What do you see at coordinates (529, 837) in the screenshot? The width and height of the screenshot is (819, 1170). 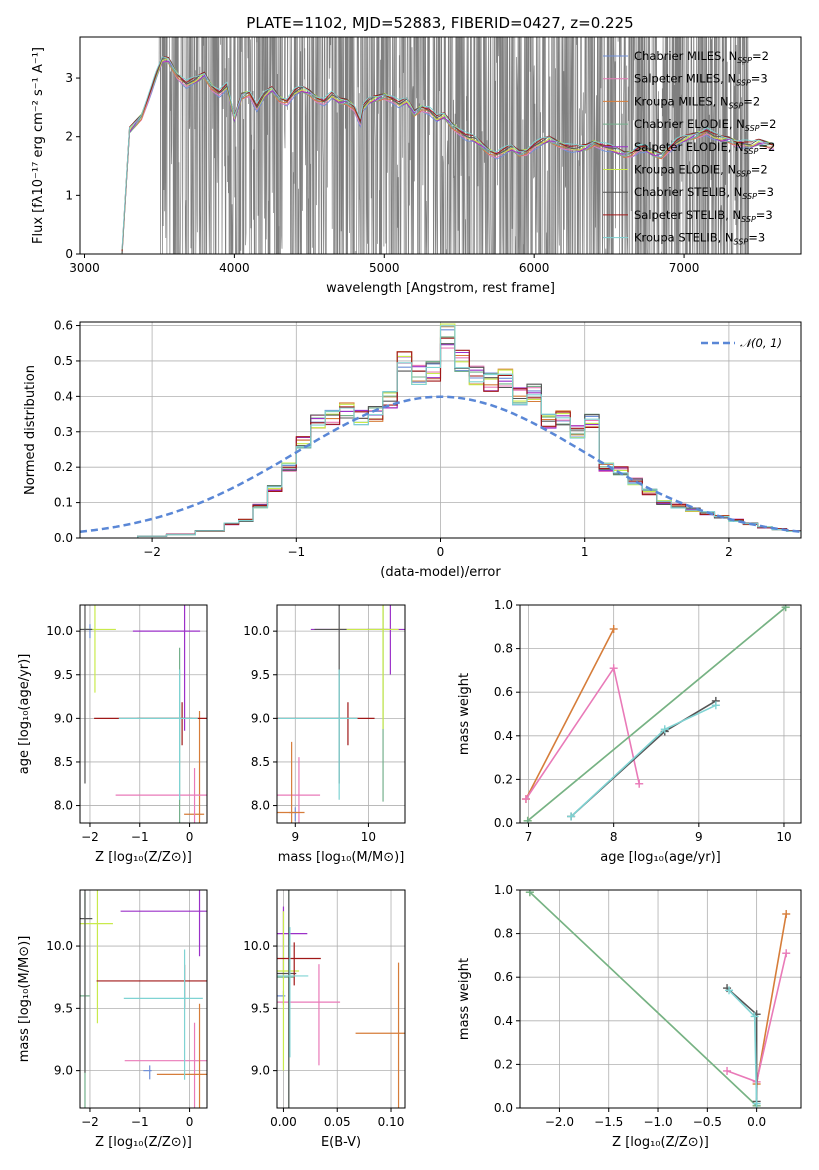 I see `x-tick-label: 7` at bounding box center [529, 837].